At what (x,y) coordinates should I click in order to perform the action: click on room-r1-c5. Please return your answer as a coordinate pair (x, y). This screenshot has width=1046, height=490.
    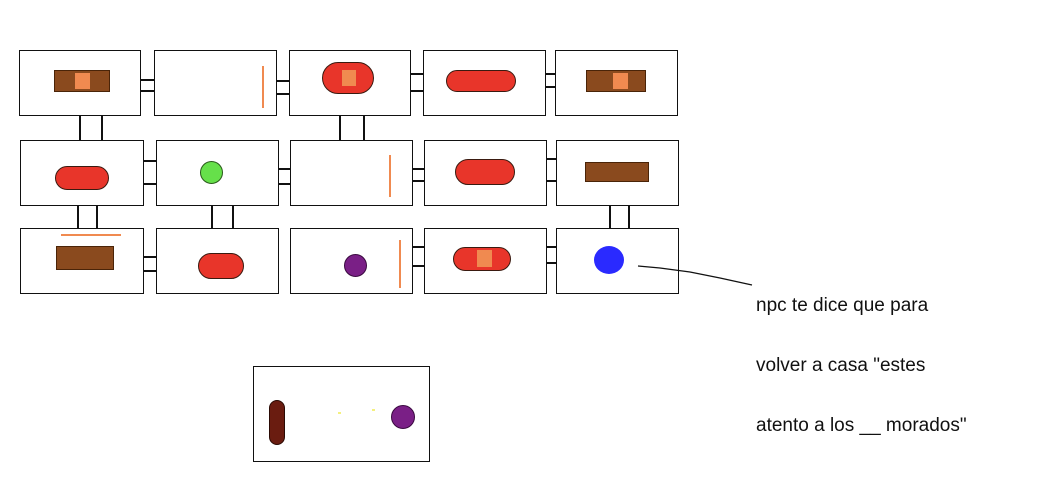
    Looking at the image, I should click on (616, 83).